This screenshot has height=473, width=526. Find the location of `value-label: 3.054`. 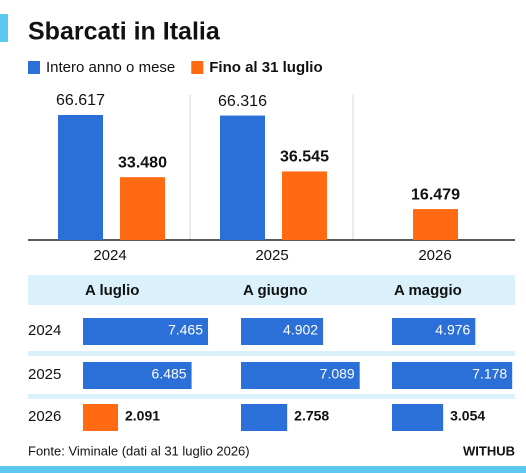

value-label: 3.054 is located at coordinates (467, 416).